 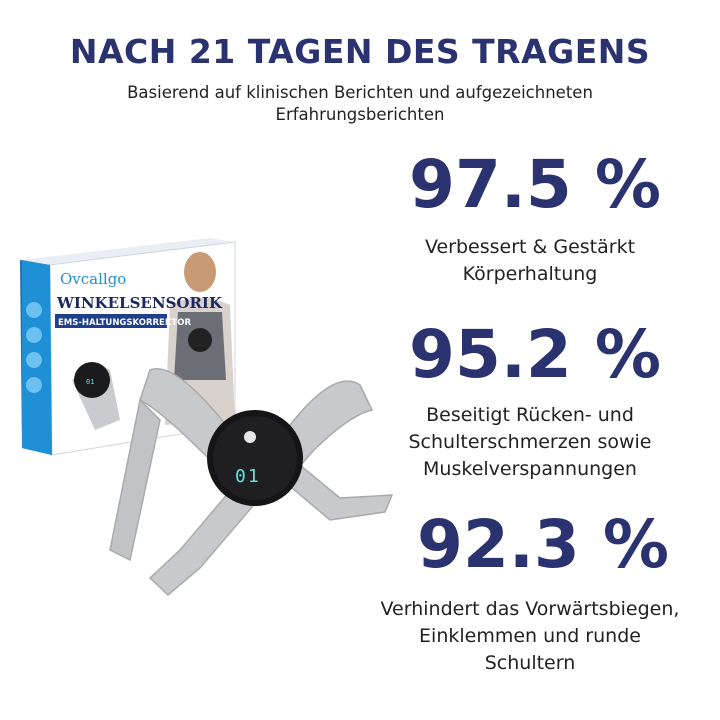 What do you see at coordinates (90, 382) in the screenshot?
I see `product-box-display: 01` at bounding box center [90, 382].